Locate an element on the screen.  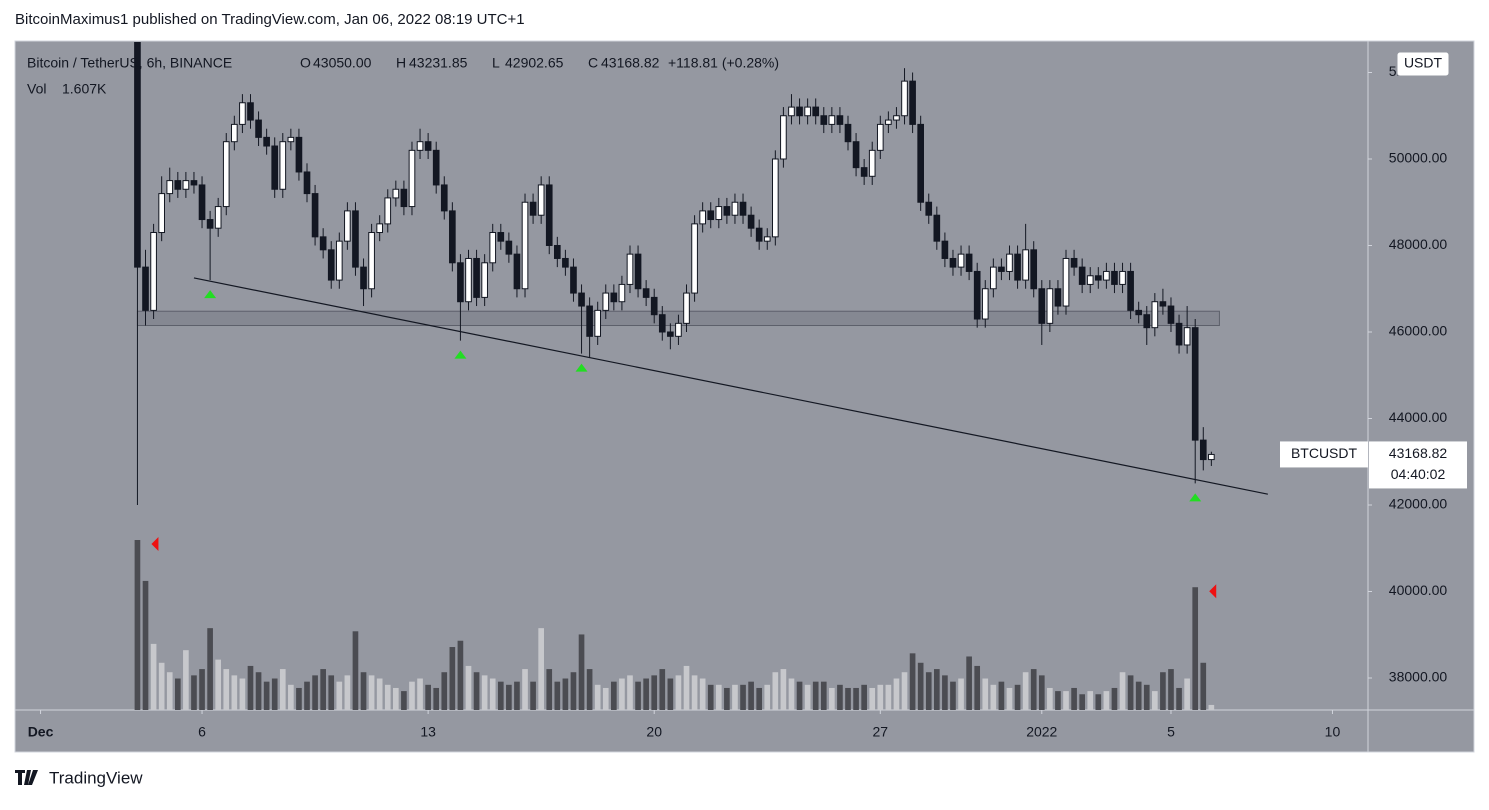
last-price: 43168.82 is located at coordinates (1418, 453).